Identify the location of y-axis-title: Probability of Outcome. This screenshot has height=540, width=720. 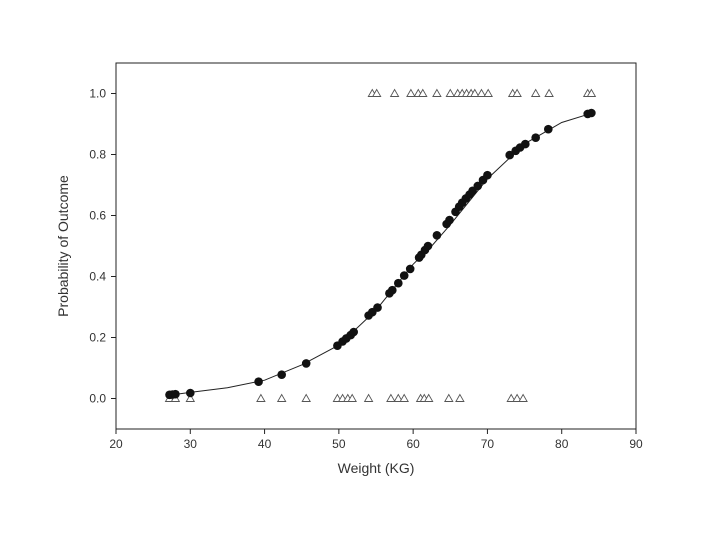
(63, 246).